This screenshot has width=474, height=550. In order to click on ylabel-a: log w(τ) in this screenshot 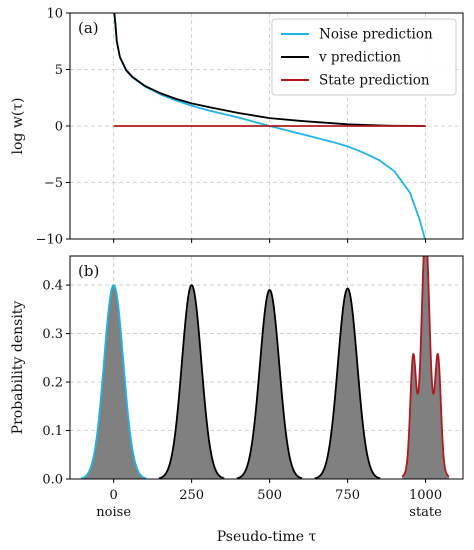, I will do `click(18, 126)`.